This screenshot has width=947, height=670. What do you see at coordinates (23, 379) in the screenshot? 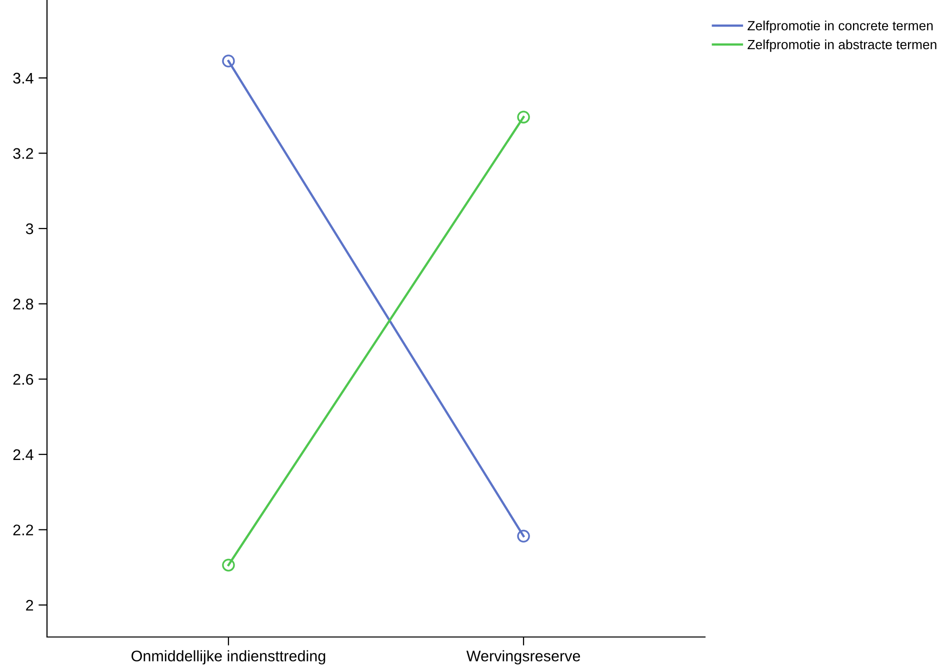
I see `y-tick-label: 2.6` at bounding box center [23, 379].